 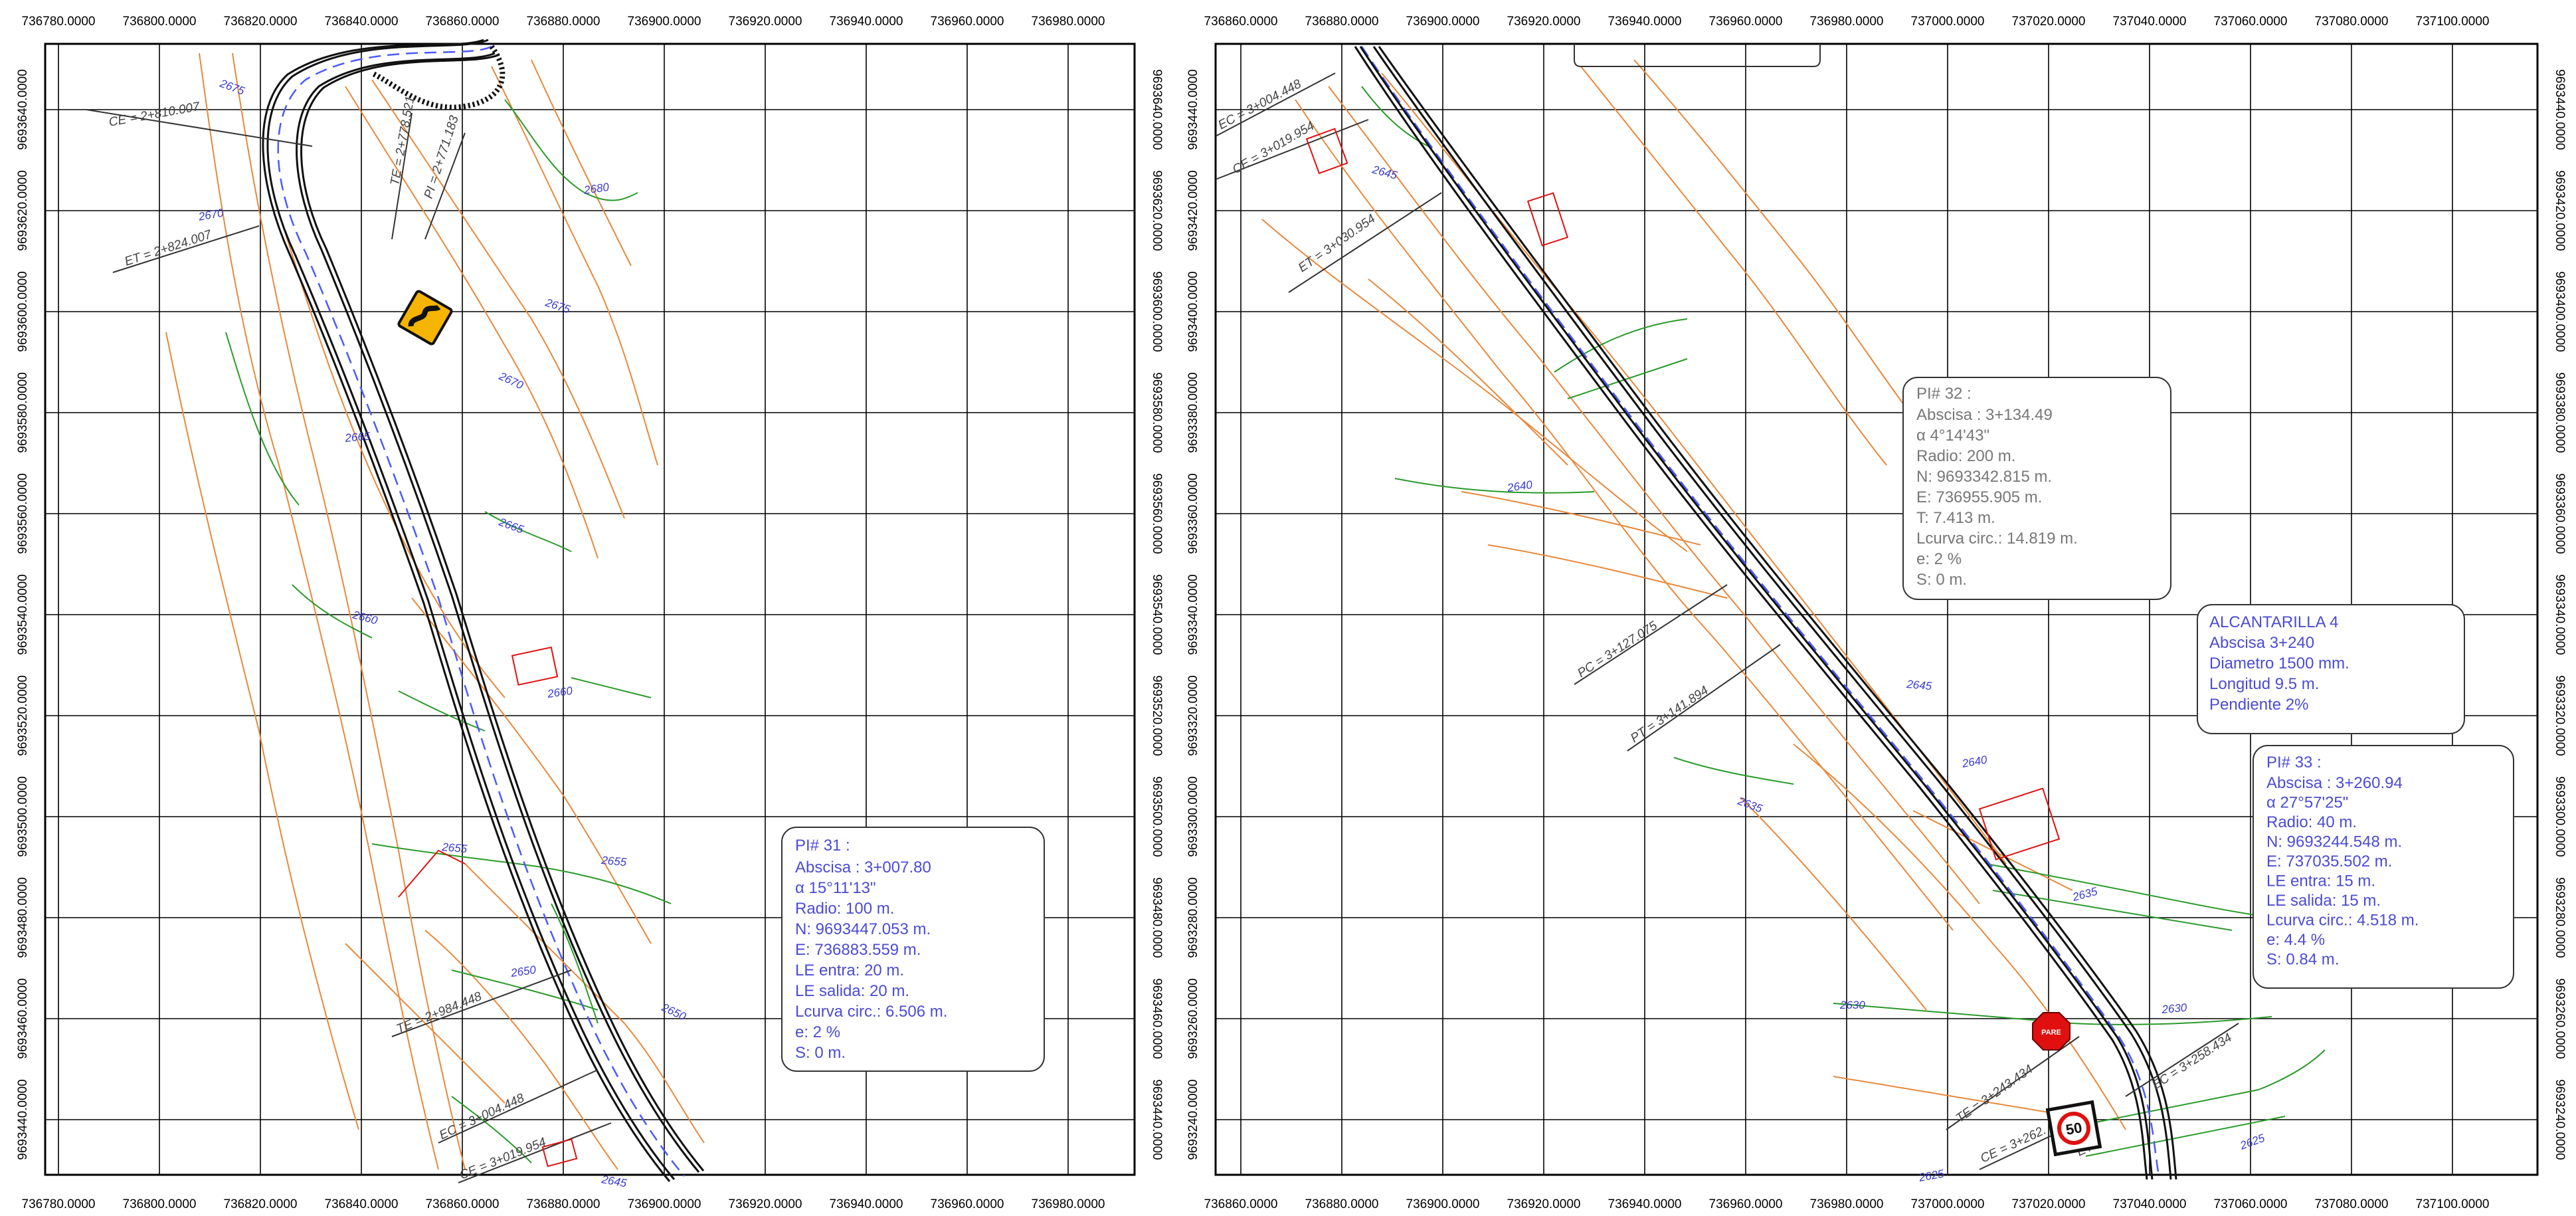 I want to click on contour-label: 2655, so click(x=454, y=848).